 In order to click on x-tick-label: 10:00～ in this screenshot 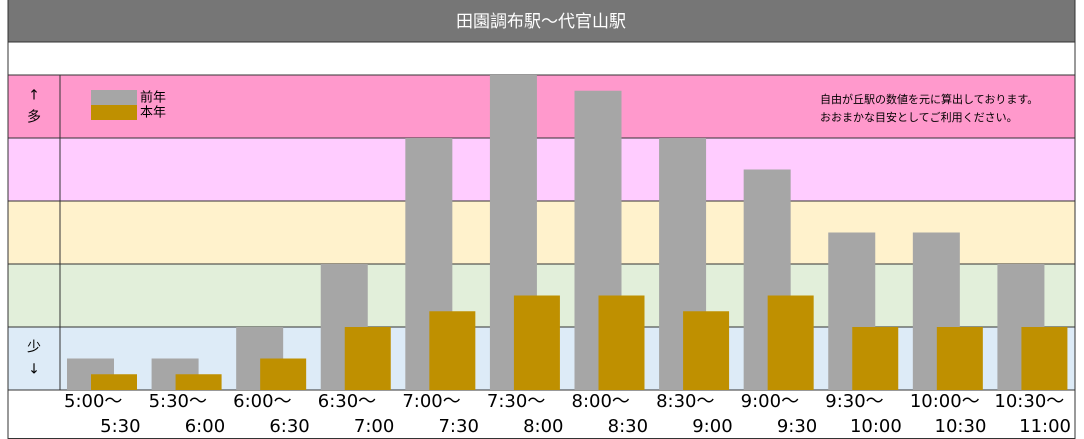, I will do `click(945, 401)`.